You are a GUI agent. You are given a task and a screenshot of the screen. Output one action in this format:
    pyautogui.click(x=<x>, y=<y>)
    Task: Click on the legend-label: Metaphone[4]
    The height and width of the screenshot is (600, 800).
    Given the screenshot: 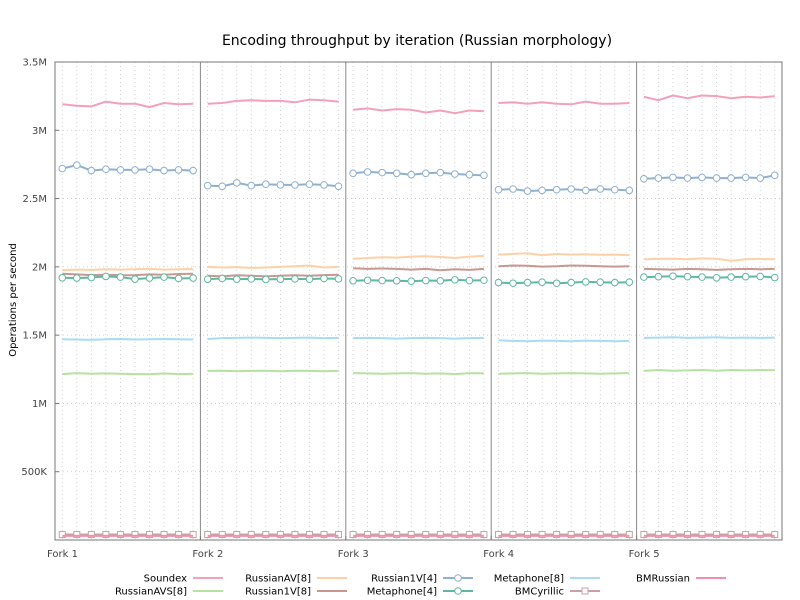 What is the action you would take?
    pyautogui.click(x=402, y=592)
    